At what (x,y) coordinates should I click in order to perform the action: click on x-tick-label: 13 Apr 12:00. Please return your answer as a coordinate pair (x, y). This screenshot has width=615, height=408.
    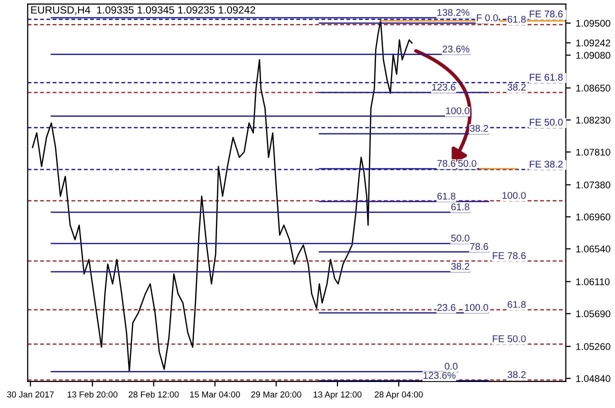
    Looking at the image, I should click on (338, 395).